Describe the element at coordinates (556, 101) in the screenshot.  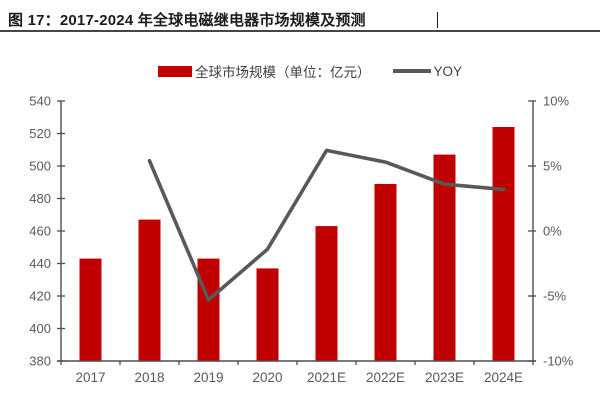
I see `right-axis-label: 10%` at that location.